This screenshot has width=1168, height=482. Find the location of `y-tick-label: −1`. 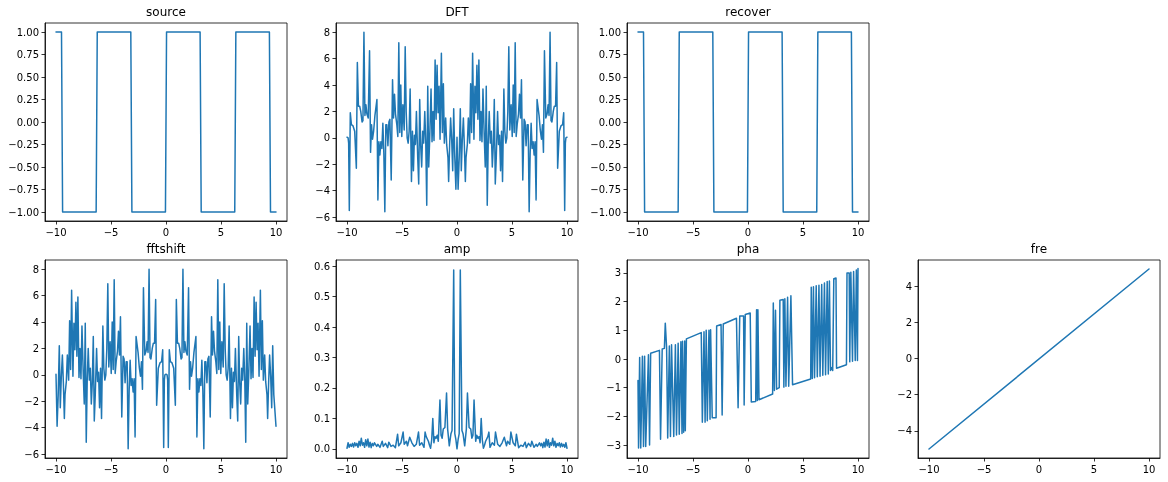

y-tick-label: −1 is located at coordinates (613, 388).